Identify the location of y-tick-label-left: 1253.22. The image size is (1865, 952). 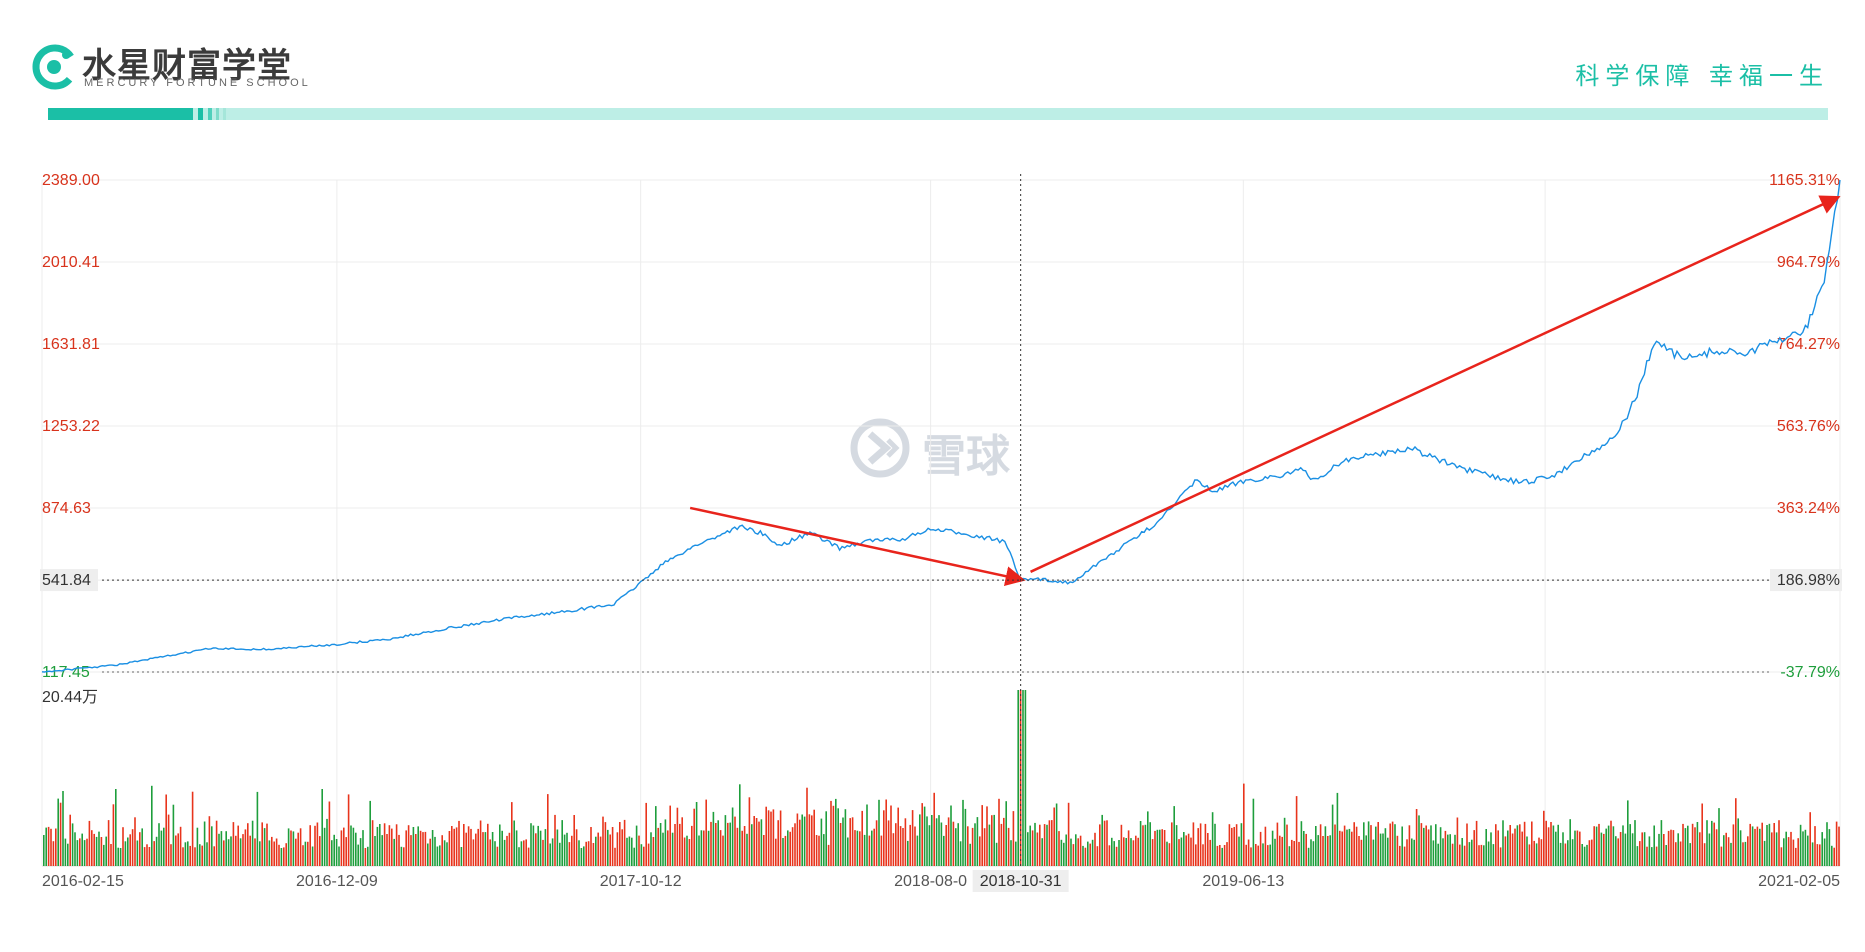
(71, 426).